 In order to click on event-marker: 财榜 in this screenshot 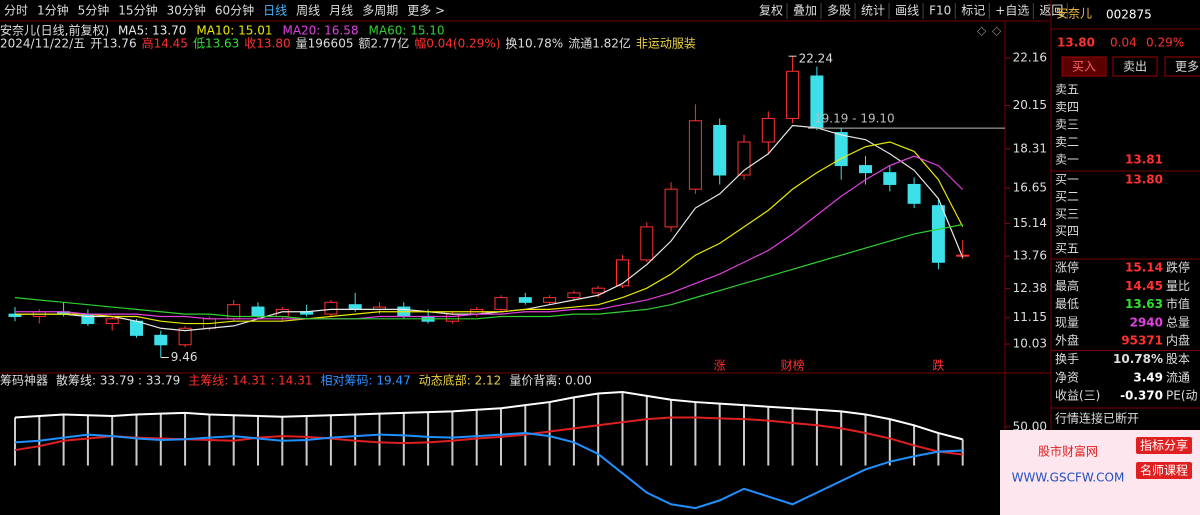, I will do `click(793, 365)`.